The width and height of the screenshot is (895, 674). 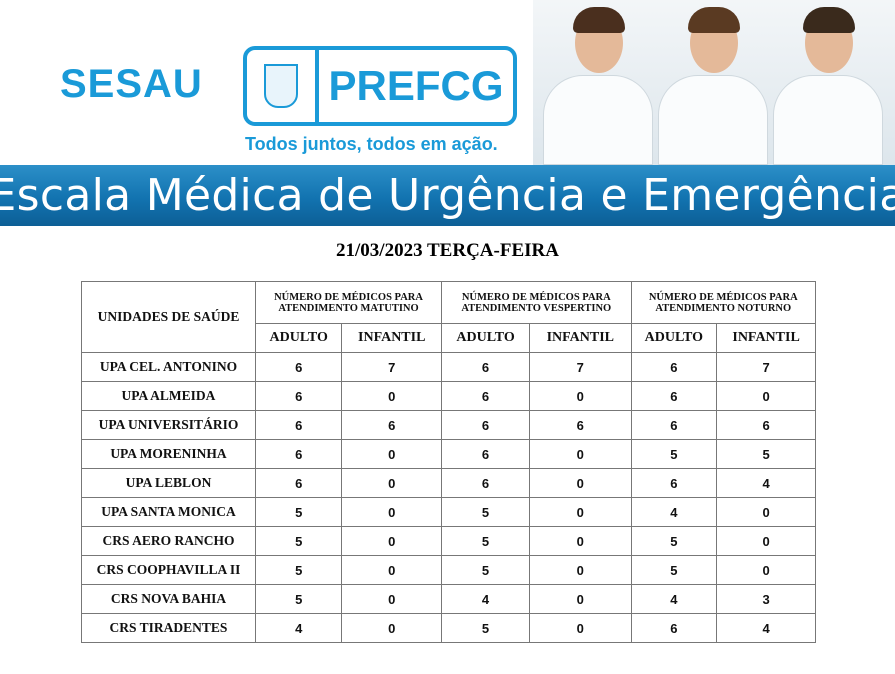 What do you see at coordinates (766, 599) in the screenshot?
I see `doctor-count: 3` at bounding box center [766, 599].